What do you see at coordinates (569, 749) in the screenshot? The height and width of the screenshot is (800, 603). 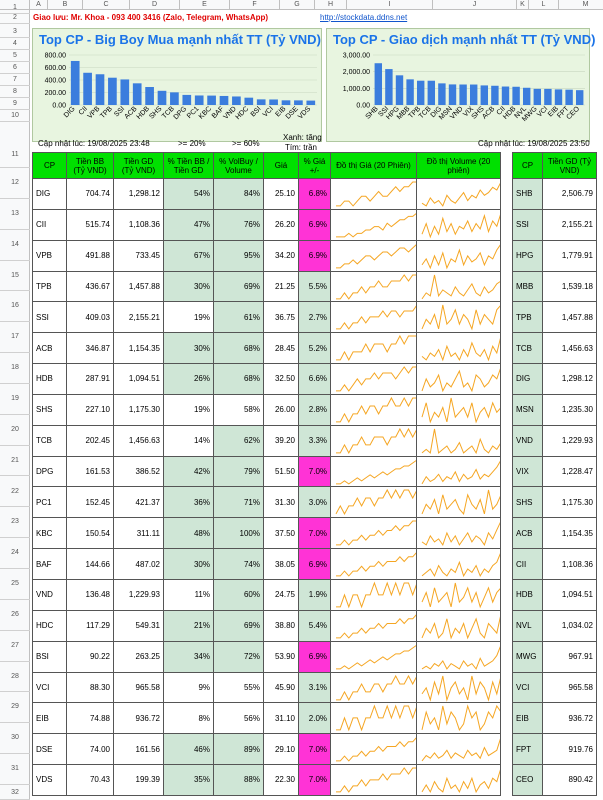 I see `right-cell-tien-gd: 919.76` at bounding box center [569, 749].